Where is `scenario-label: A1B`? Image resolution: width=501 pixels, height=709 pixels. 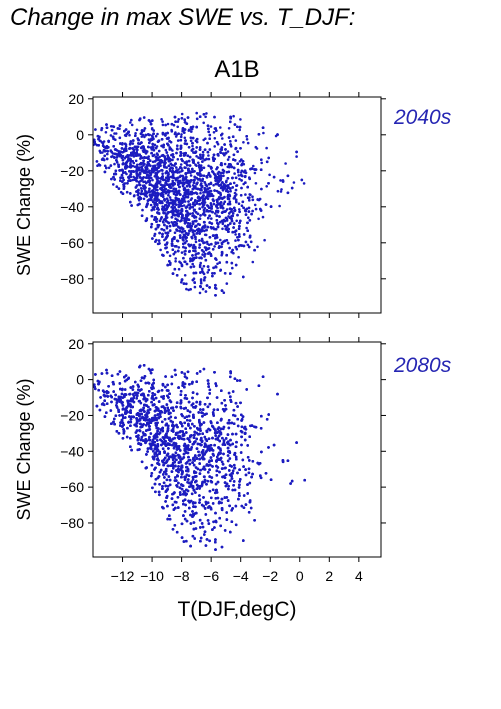
scenario-label: A1B is located at coordinates (237, 69).